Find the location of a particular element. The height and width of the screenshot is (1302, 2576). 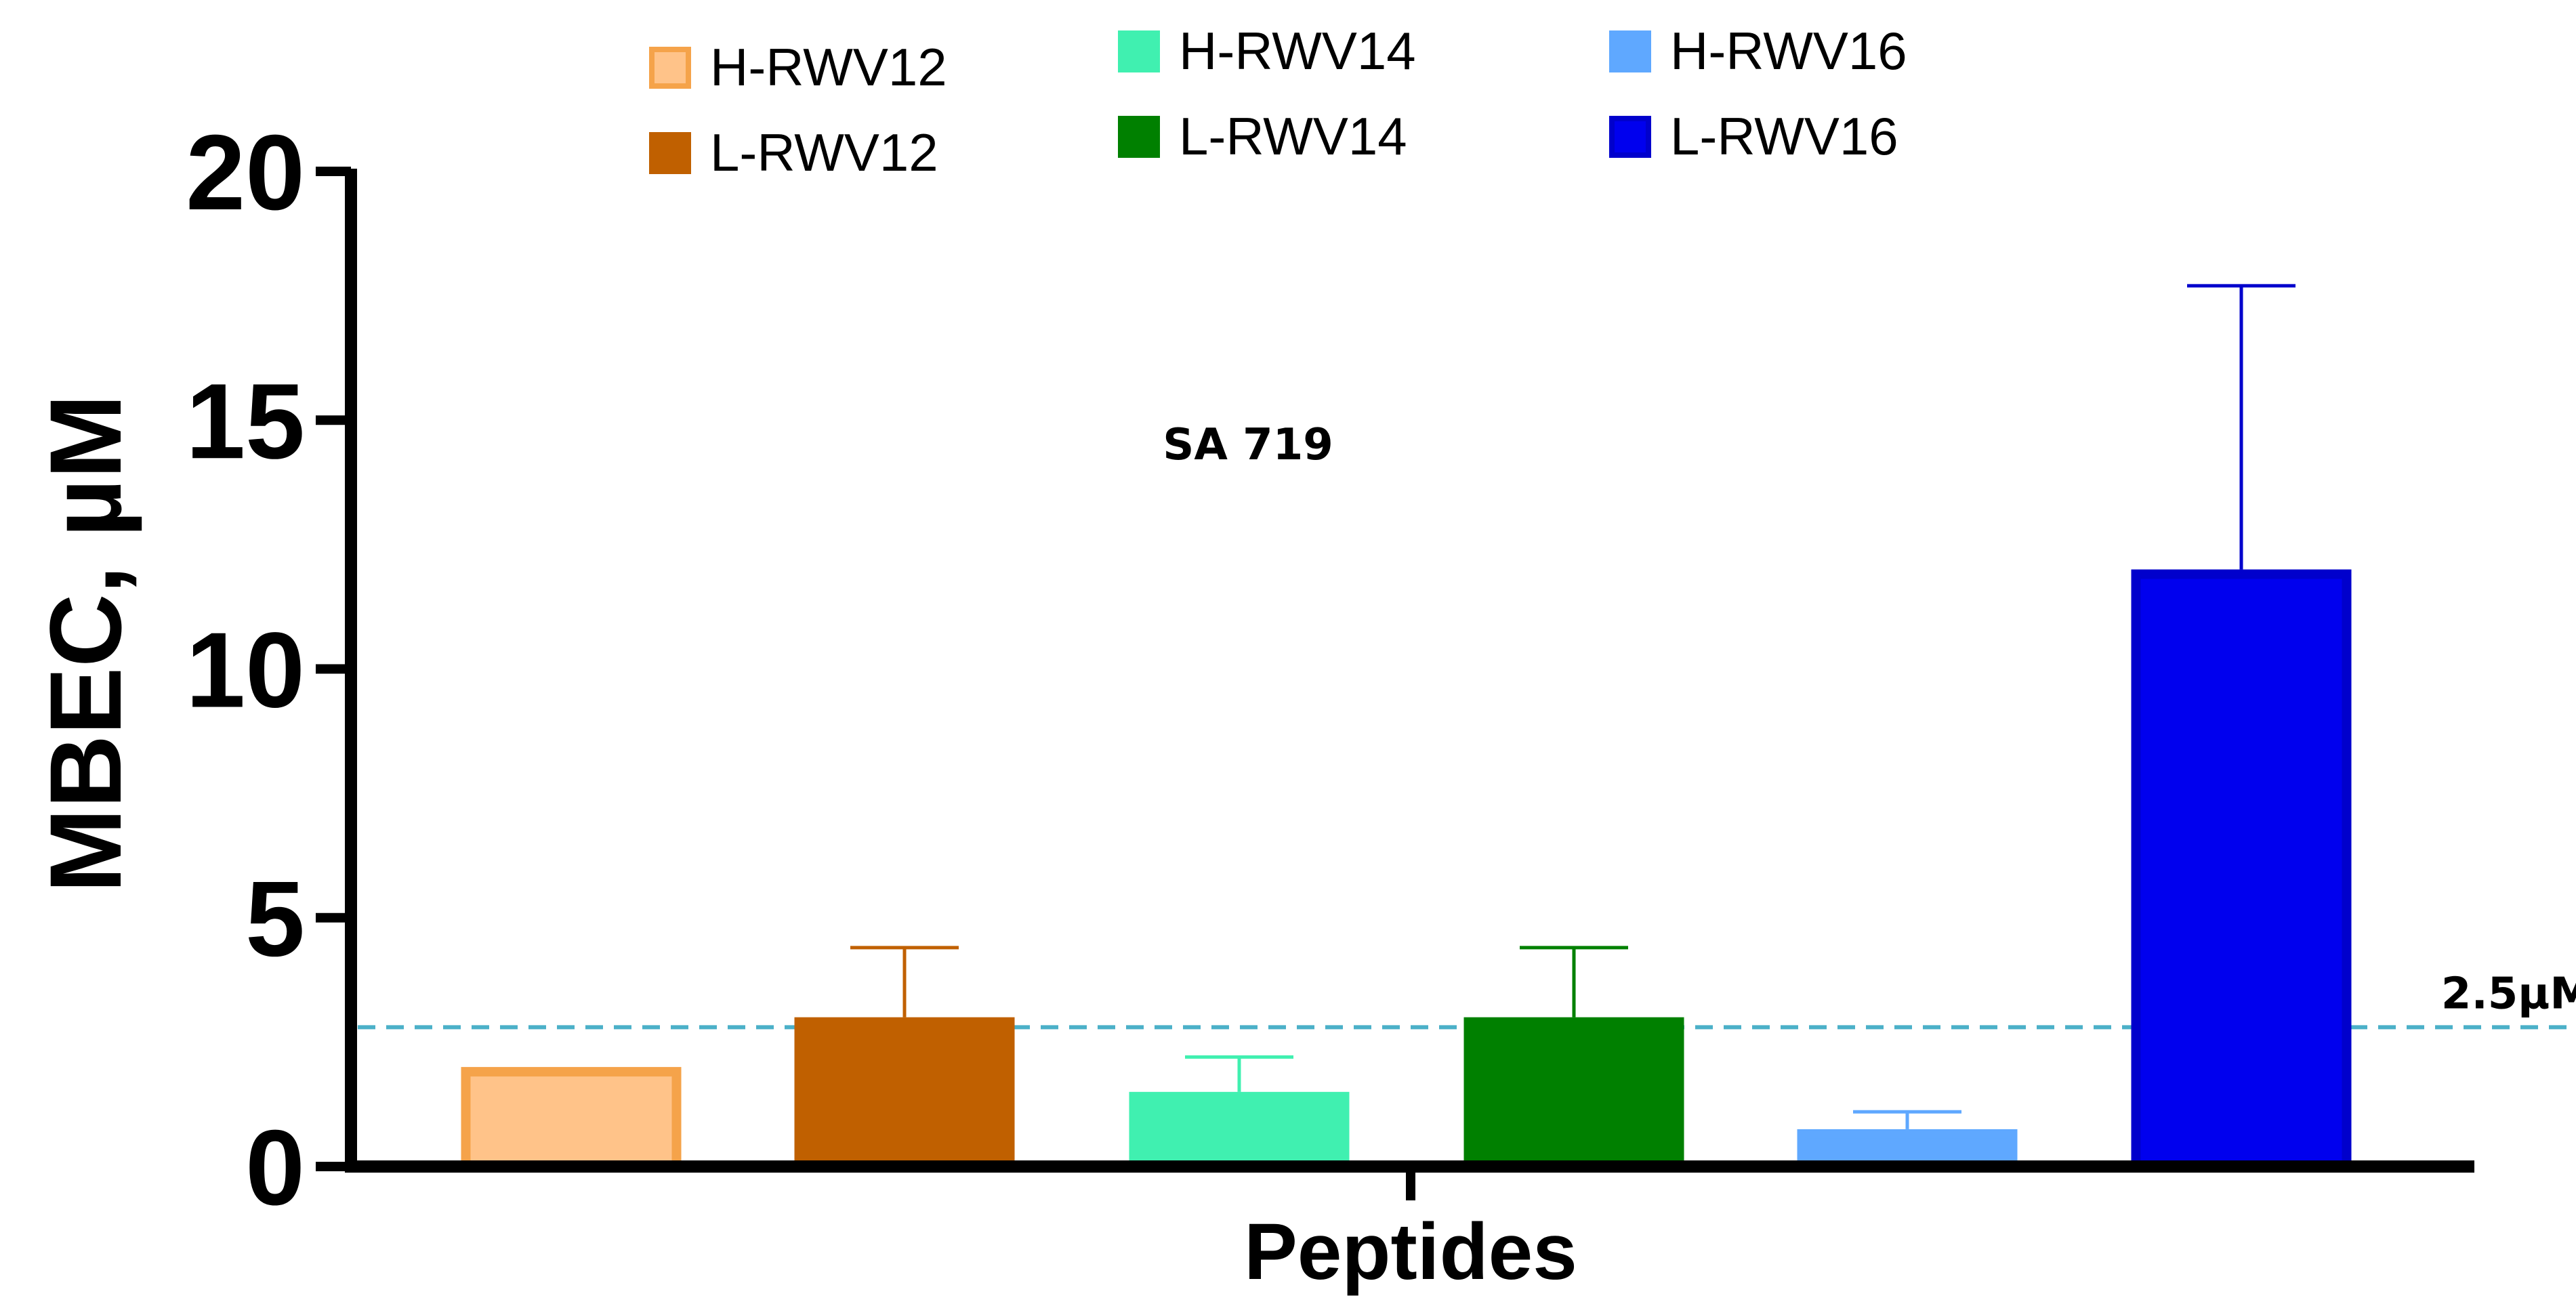

legend-item-l-rwv12: L-RWV12 is located at coordinates (793, 152).